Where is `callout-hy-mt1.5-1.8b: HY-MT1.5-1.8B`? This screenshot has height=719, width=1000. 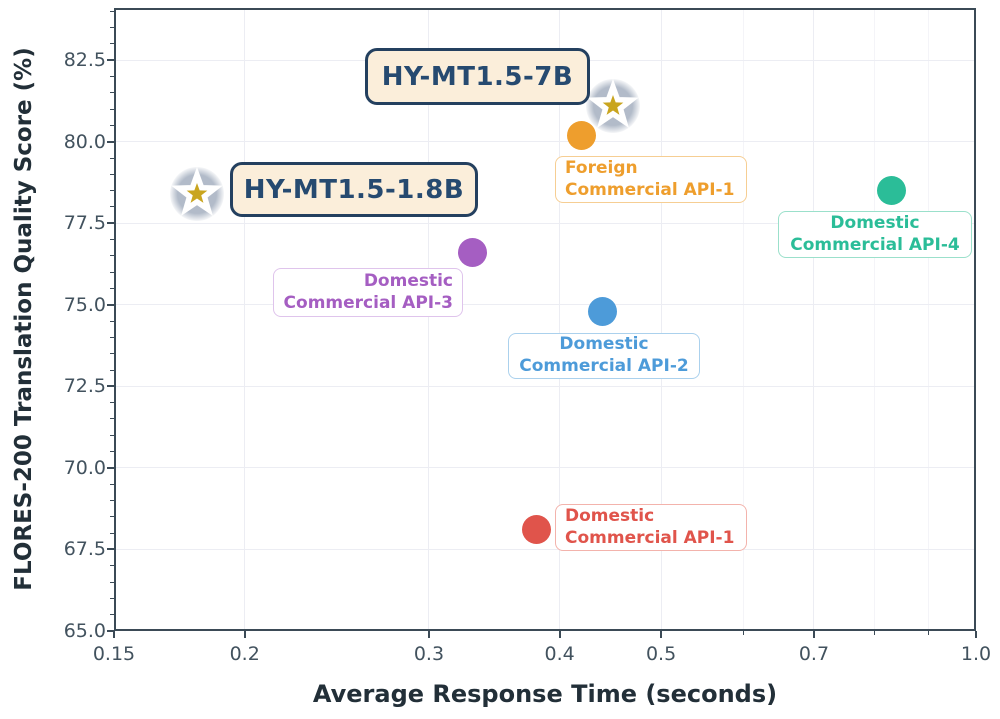
callout-hy-mt1.5-1.8b: HY-MT1.5-1.8B is located at coordinates (354, 189).